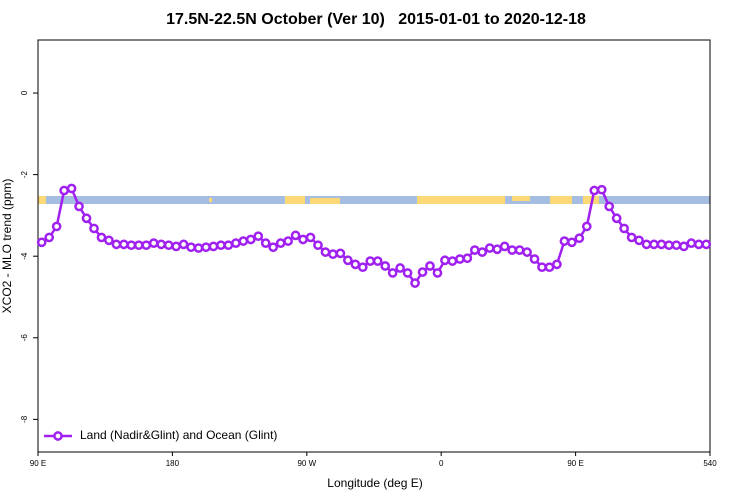 The height and width of the screenshot is (500, 750). I want to click on y-tick-label: -4, so click(24, 256).